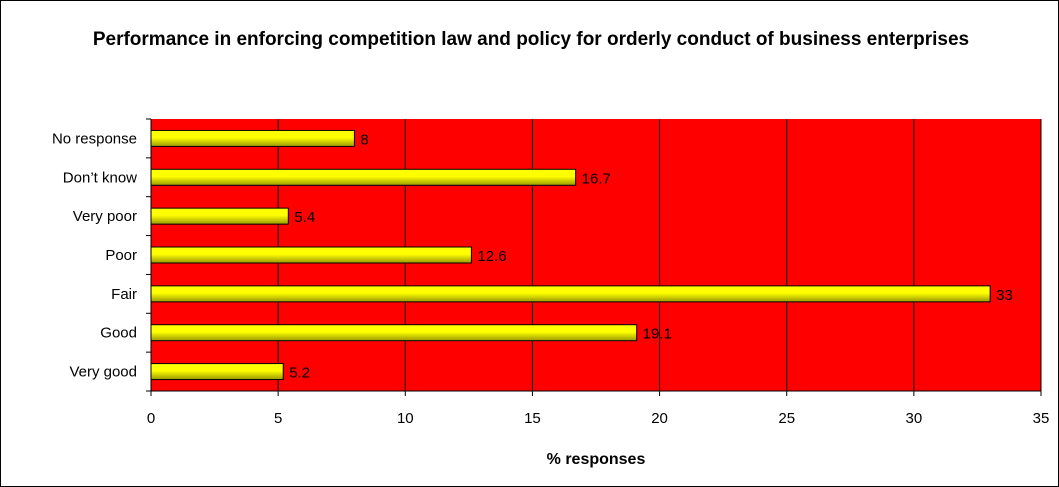  Describe the element at coordinates (364, 139) in the screenshot. I see `value-label: 8` at that location.